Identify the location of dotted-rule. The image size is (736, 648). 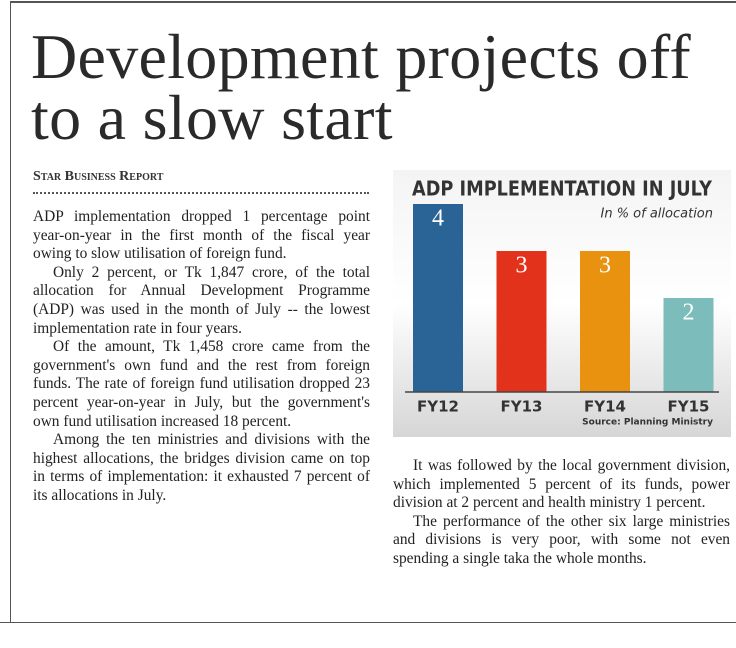
(201, 193).